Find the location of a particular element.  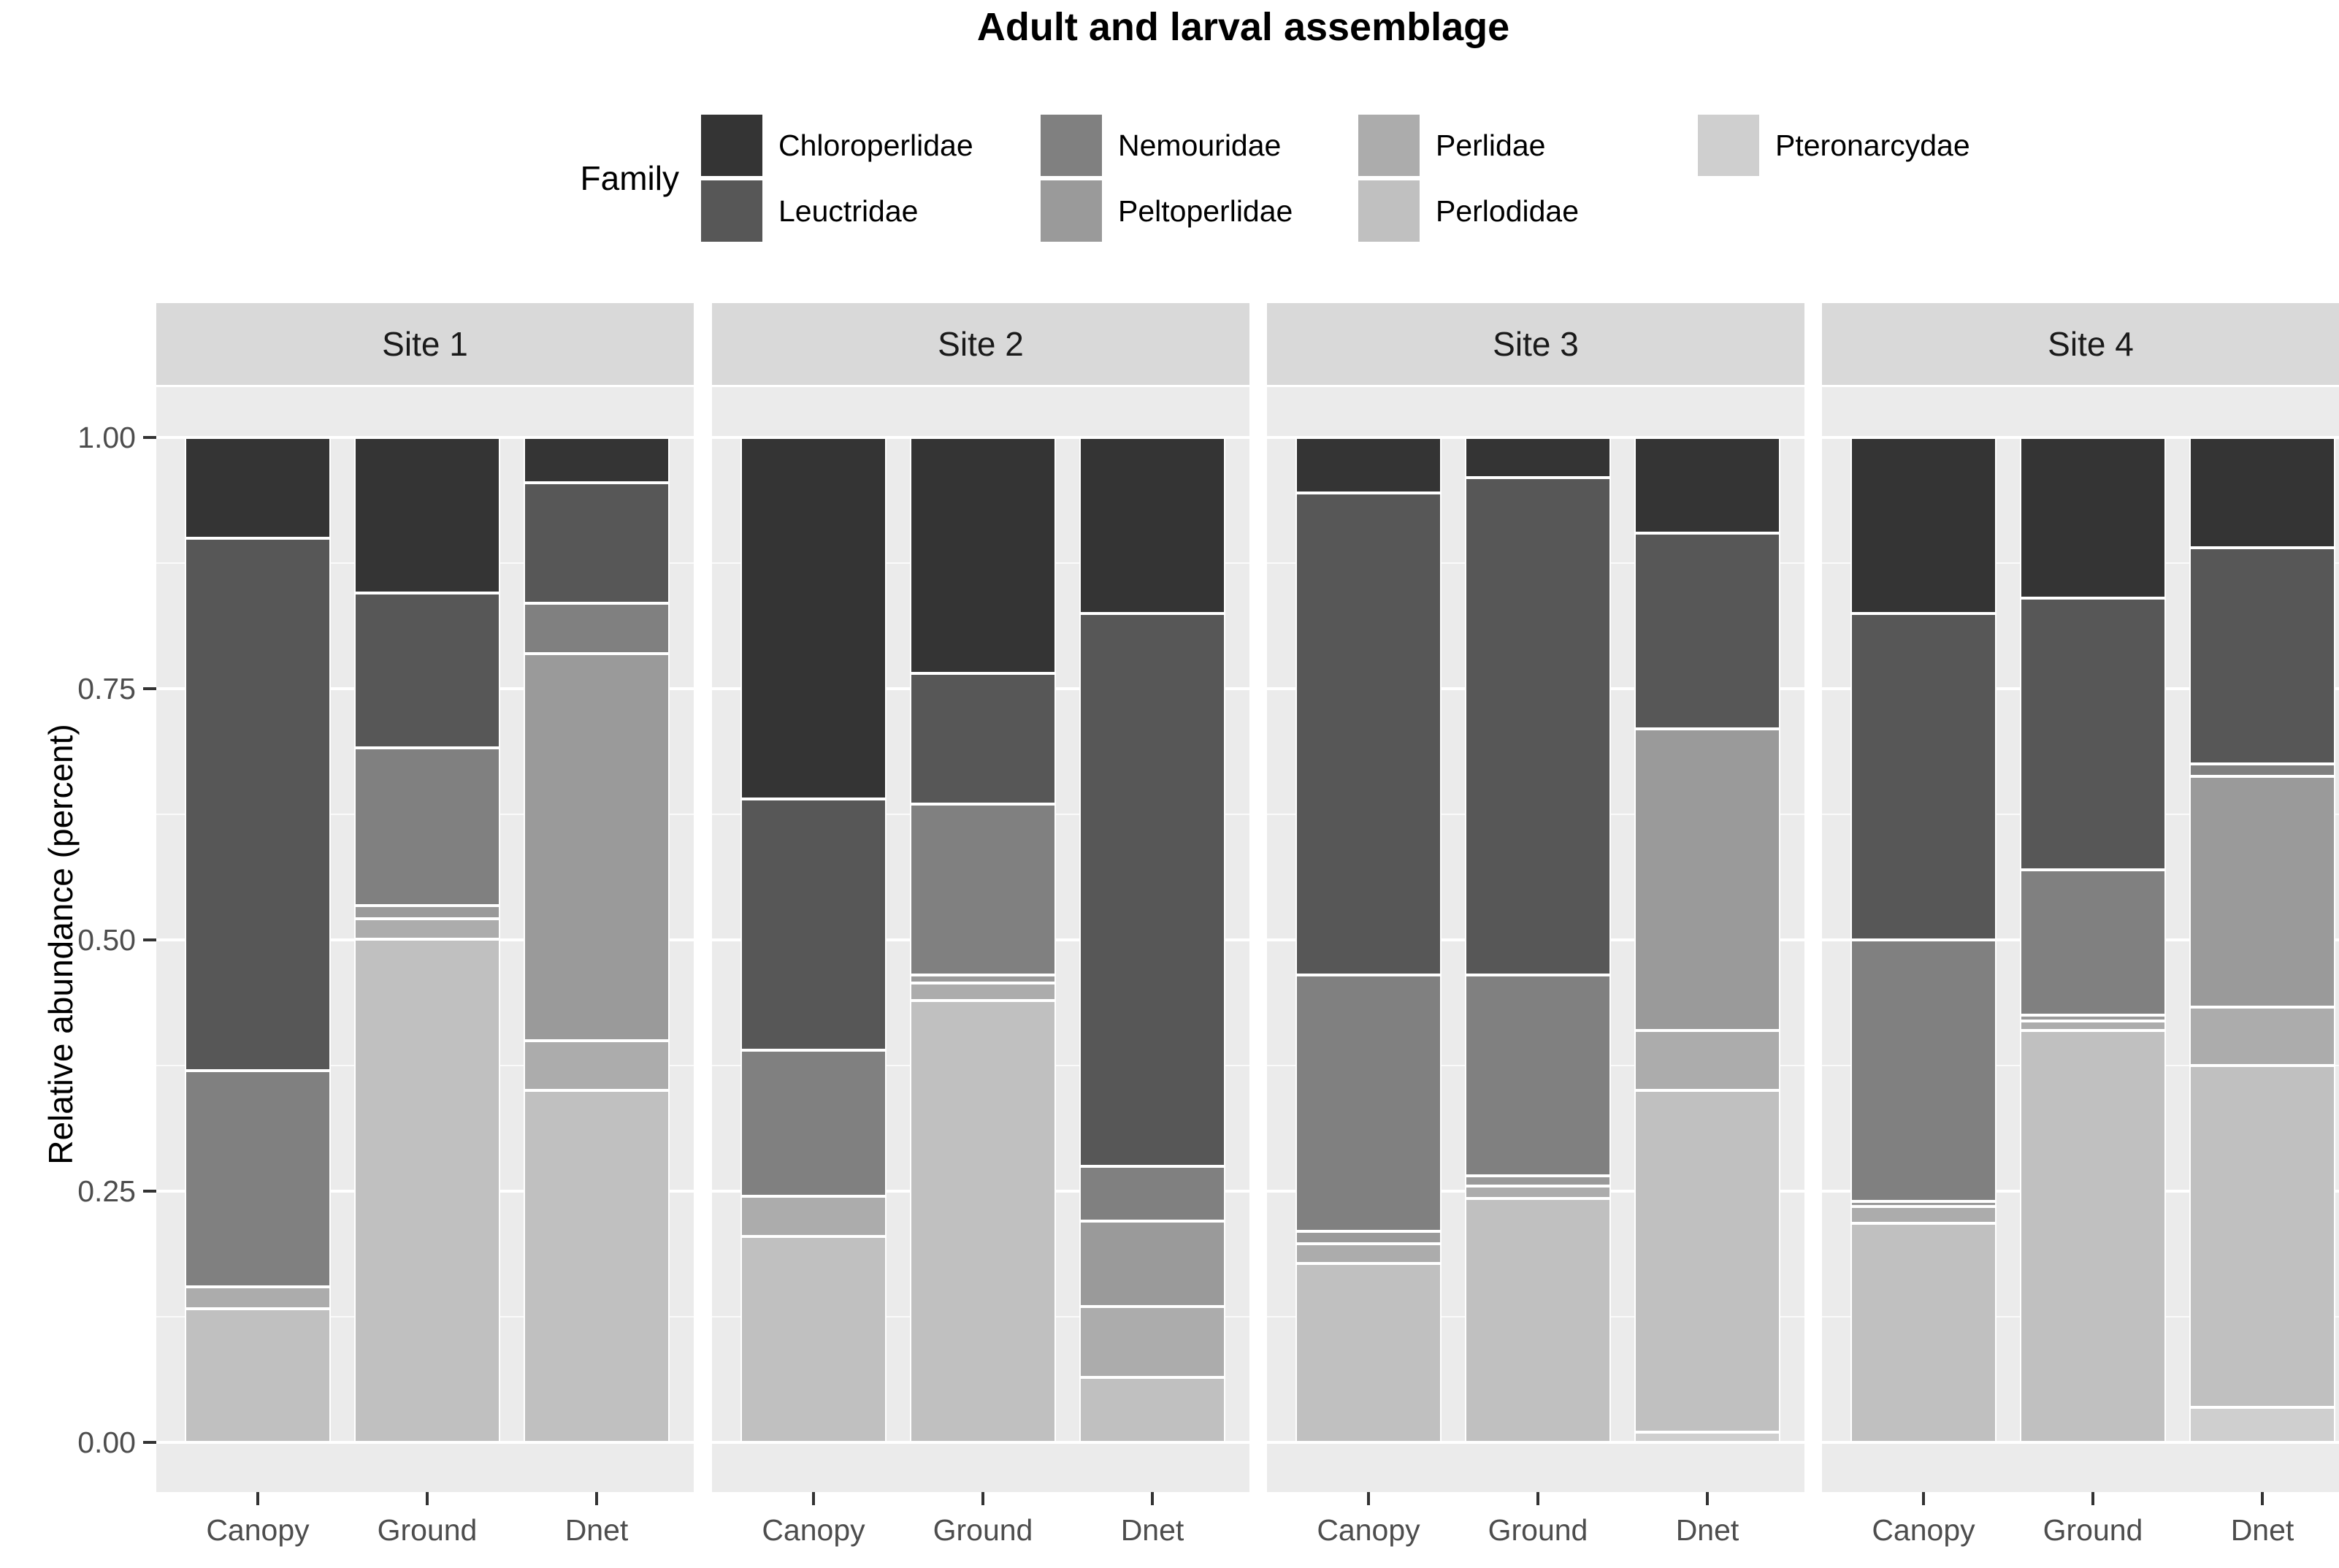

y-axis-title: Relative abundance (percent) is located at coordinates (61, 944).